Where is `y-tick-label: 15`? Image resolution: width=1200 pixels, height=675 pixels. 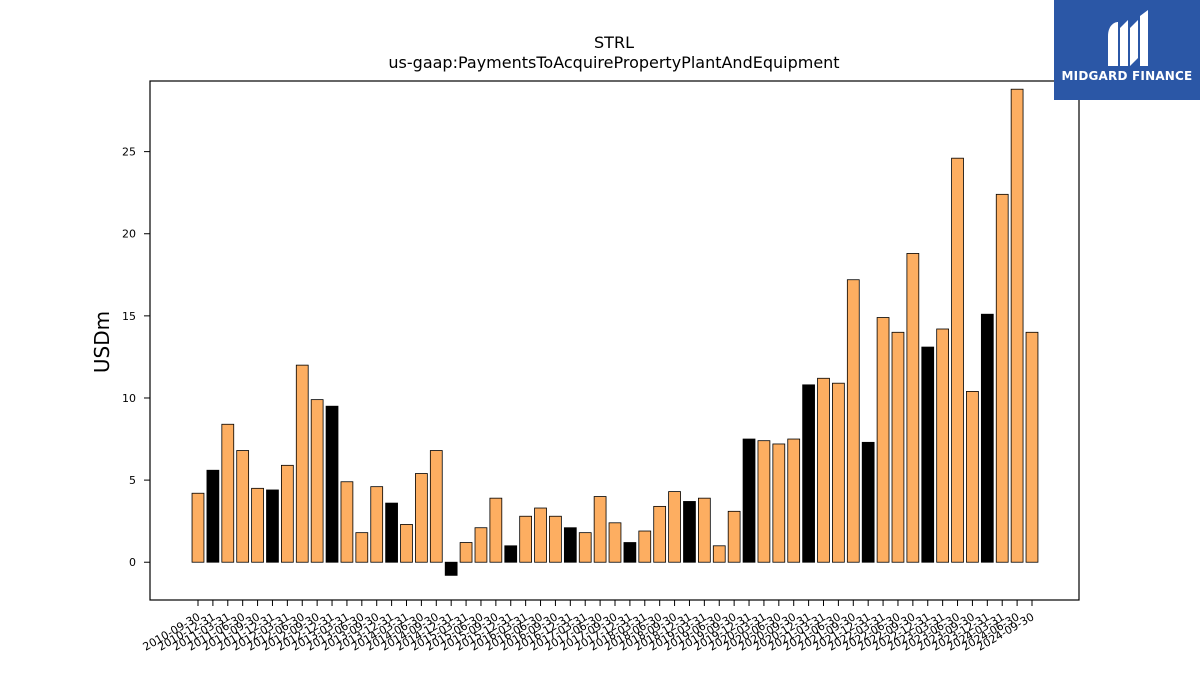 y-tick-label: 15 is located at coordinates (129, 316).